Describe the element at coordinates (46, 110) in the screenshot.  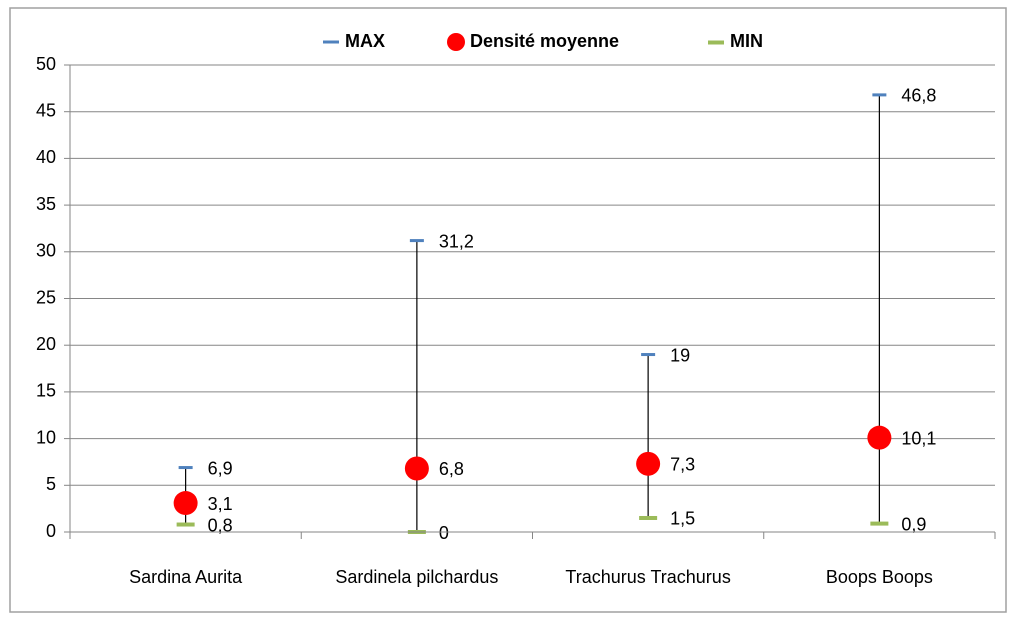
I see `y-tick-label: 45` at that location.